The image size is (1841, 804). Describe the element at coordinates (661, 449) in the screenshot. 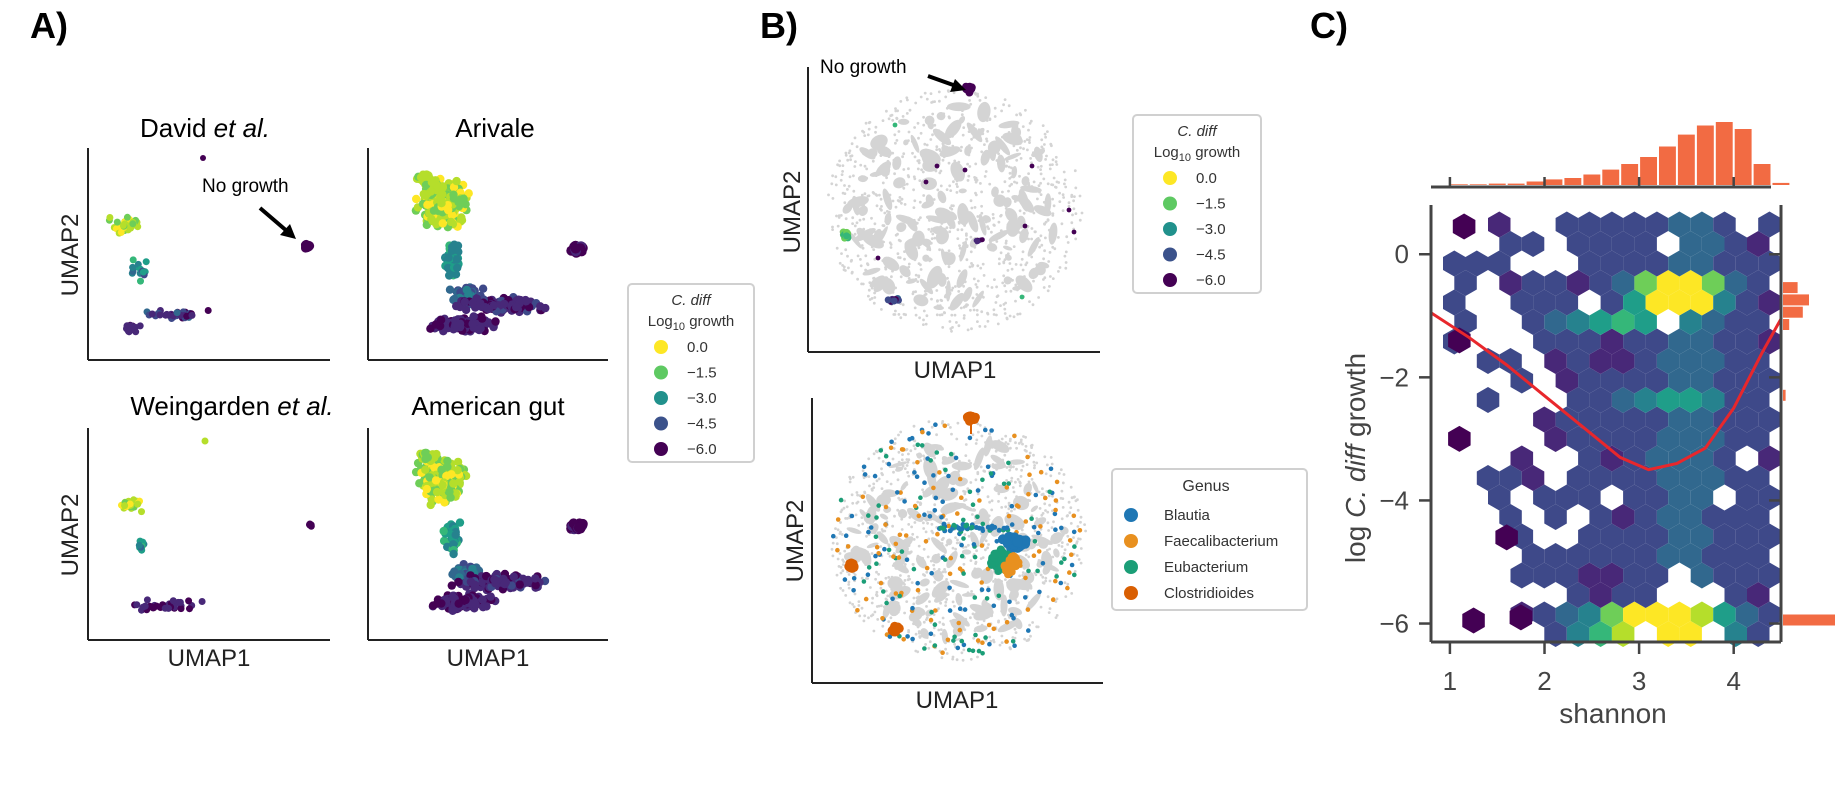

I see `legend-marker` at that location.